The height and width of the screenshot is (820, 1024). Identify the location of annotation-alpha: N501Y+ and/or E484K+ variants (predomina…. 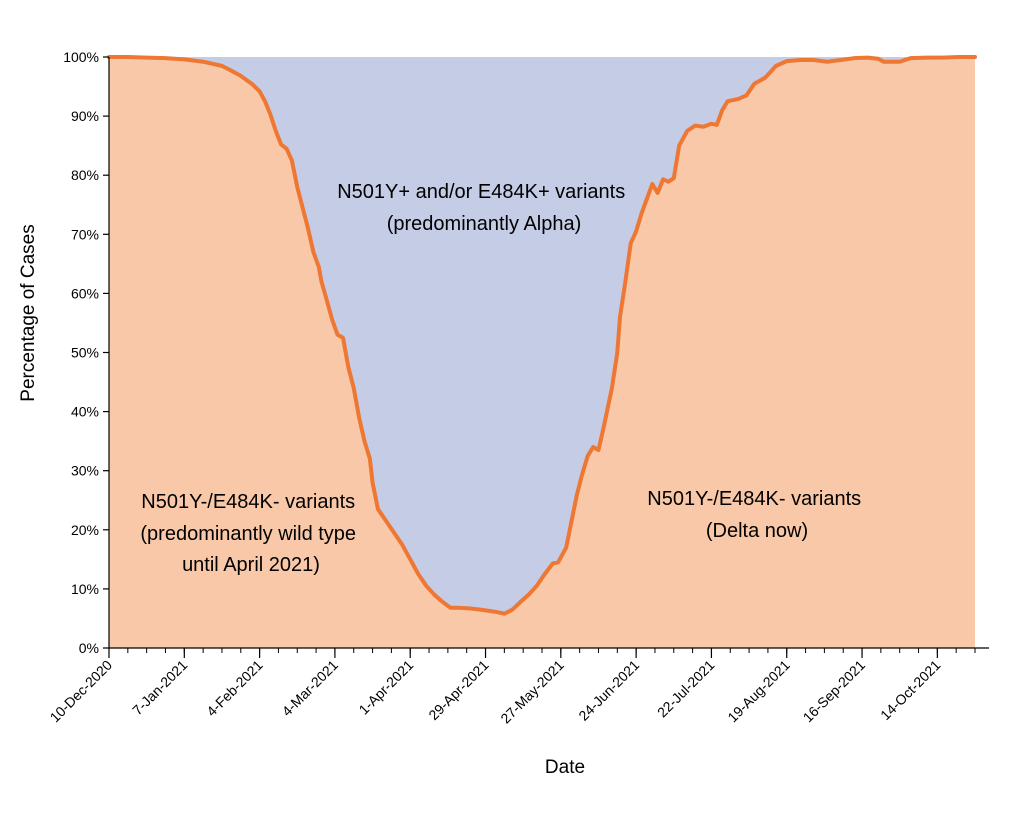
(484, 208).